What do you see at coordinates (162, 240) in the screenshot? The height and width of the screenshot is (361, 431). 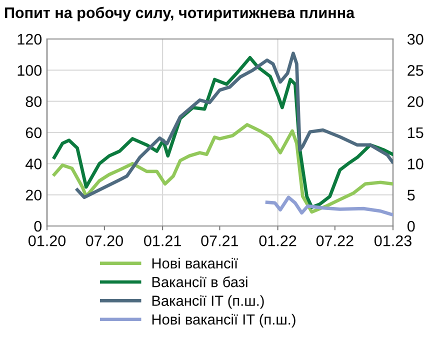 I see `x-tick-label: 01.21` at bounding box center [162, 240].